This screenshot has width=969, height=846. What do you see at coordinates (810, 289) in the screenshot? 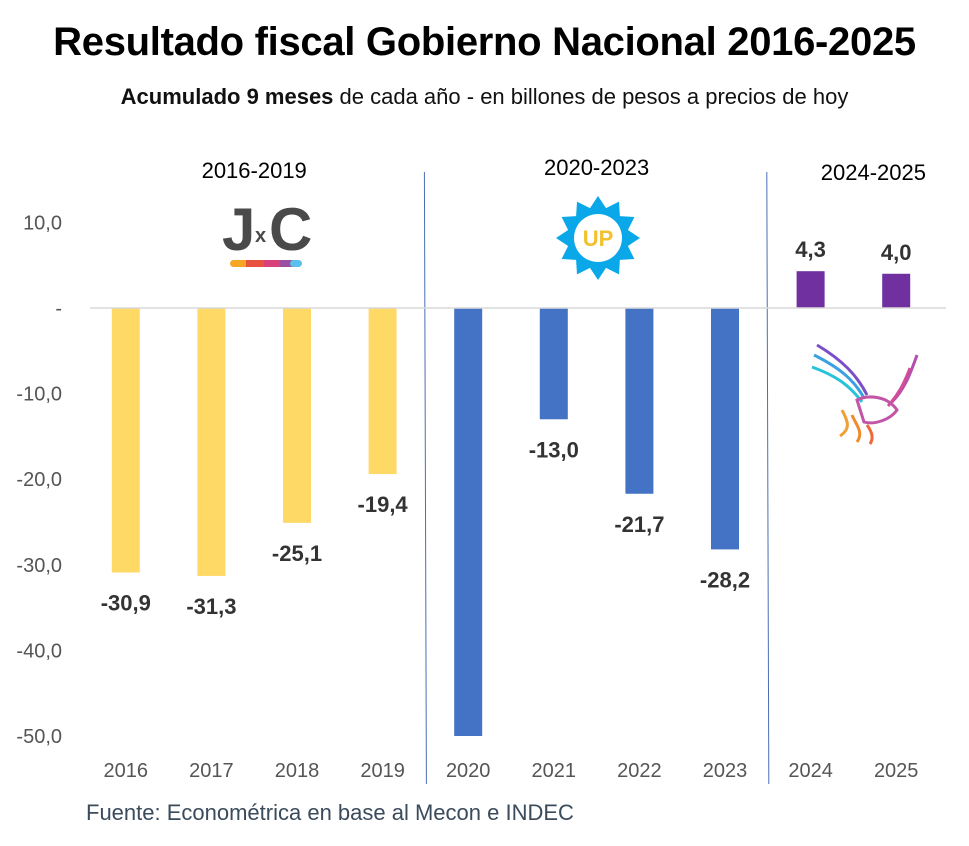
I see `bar-2024` at bounding box center [810, 289].